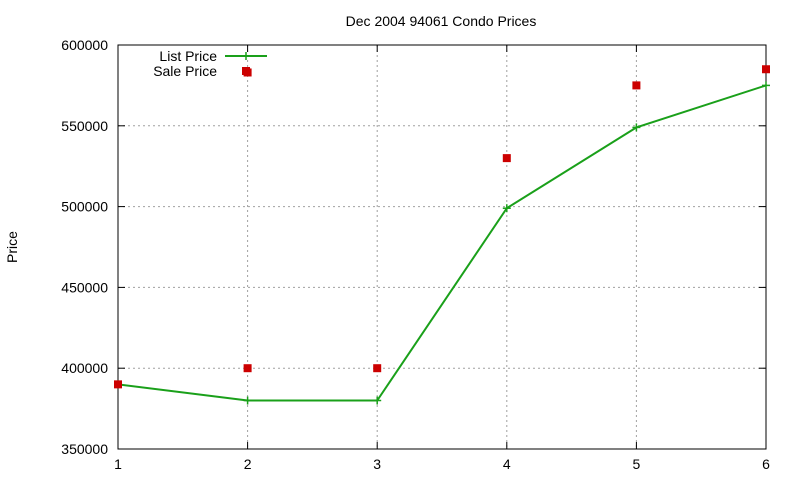 This screenshot has height=480, width=800. I want to click on x-tick-label: 2, so click(248, 464).